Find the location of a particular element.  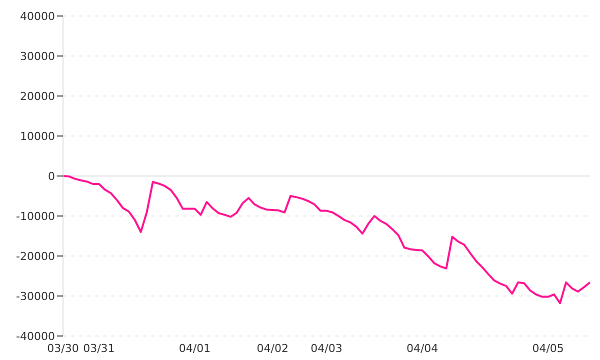

y-tick-label: 20000 is located at coordinates (37, 96).